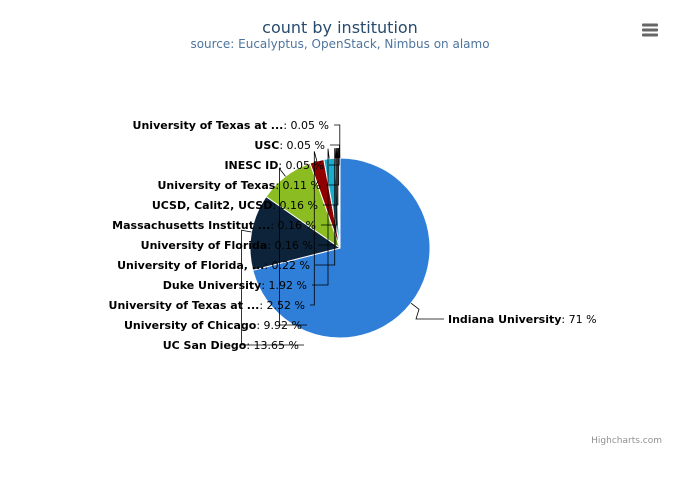  What do you see at coordinates (284, 285) in the screenshot?
I see `data-label-value: : 1.92 %` at bounding box center [284, 285].